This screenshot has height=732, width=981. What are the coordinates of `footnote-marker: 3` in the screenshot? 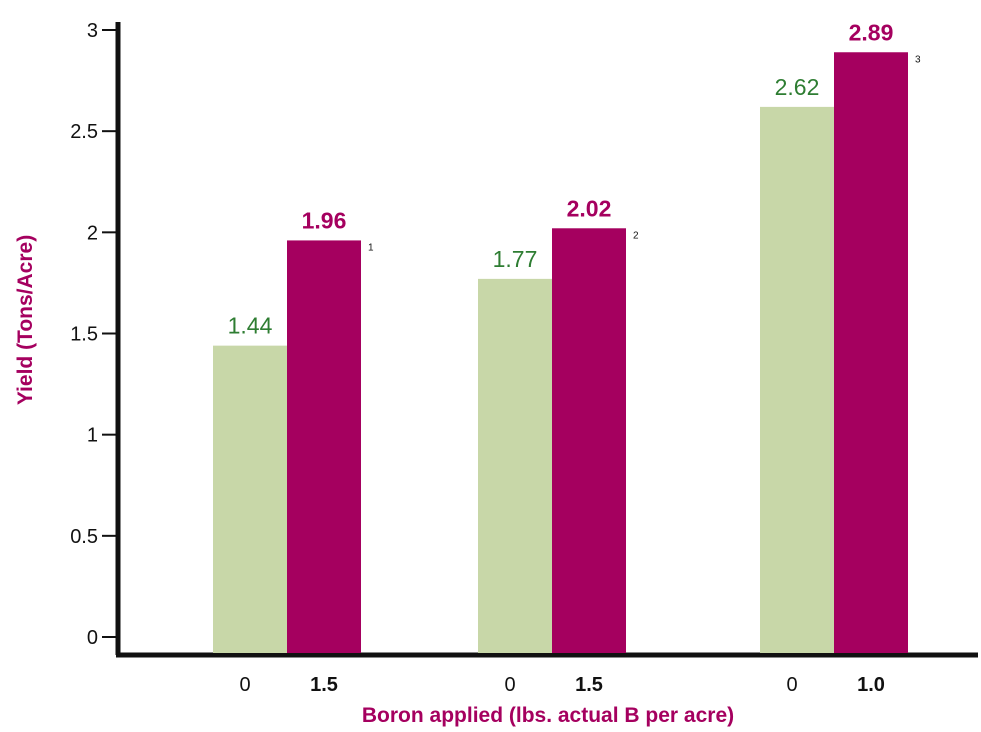 It's located at (918, 59).